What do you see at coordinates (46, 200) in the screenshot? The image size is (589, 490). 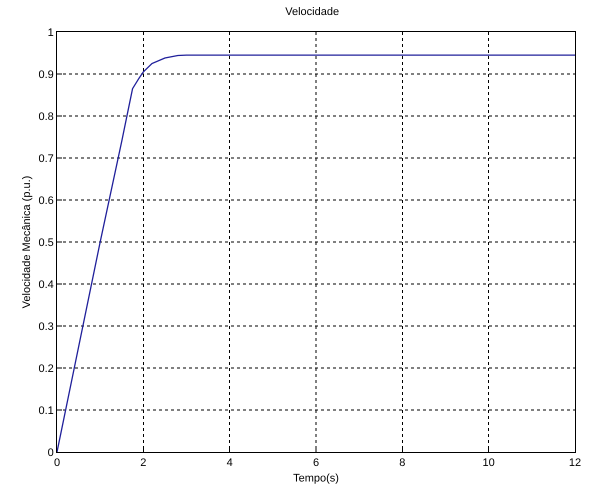 I see `y-tick-label: 0.6` at bounding box center [46, 200].